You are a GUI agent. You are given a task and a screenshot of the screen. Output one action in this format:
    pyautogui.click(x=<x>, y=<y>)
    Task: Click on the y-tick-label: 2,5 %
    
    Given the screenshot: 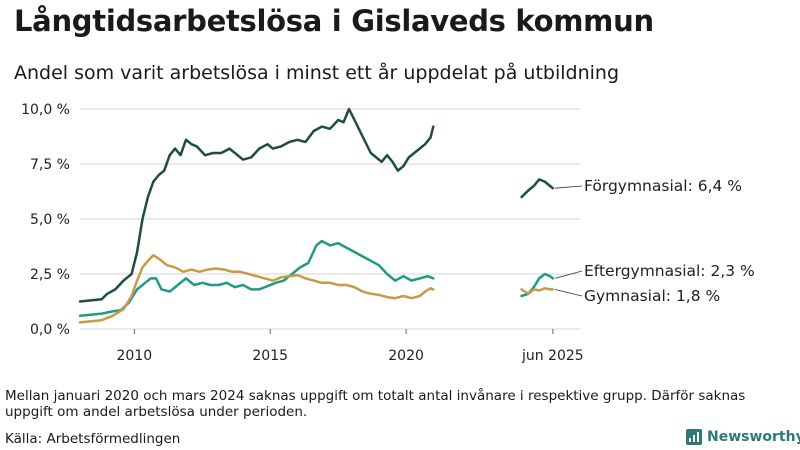 What is the action you would take?
    pyautogui.click(x=50, y=275)
    